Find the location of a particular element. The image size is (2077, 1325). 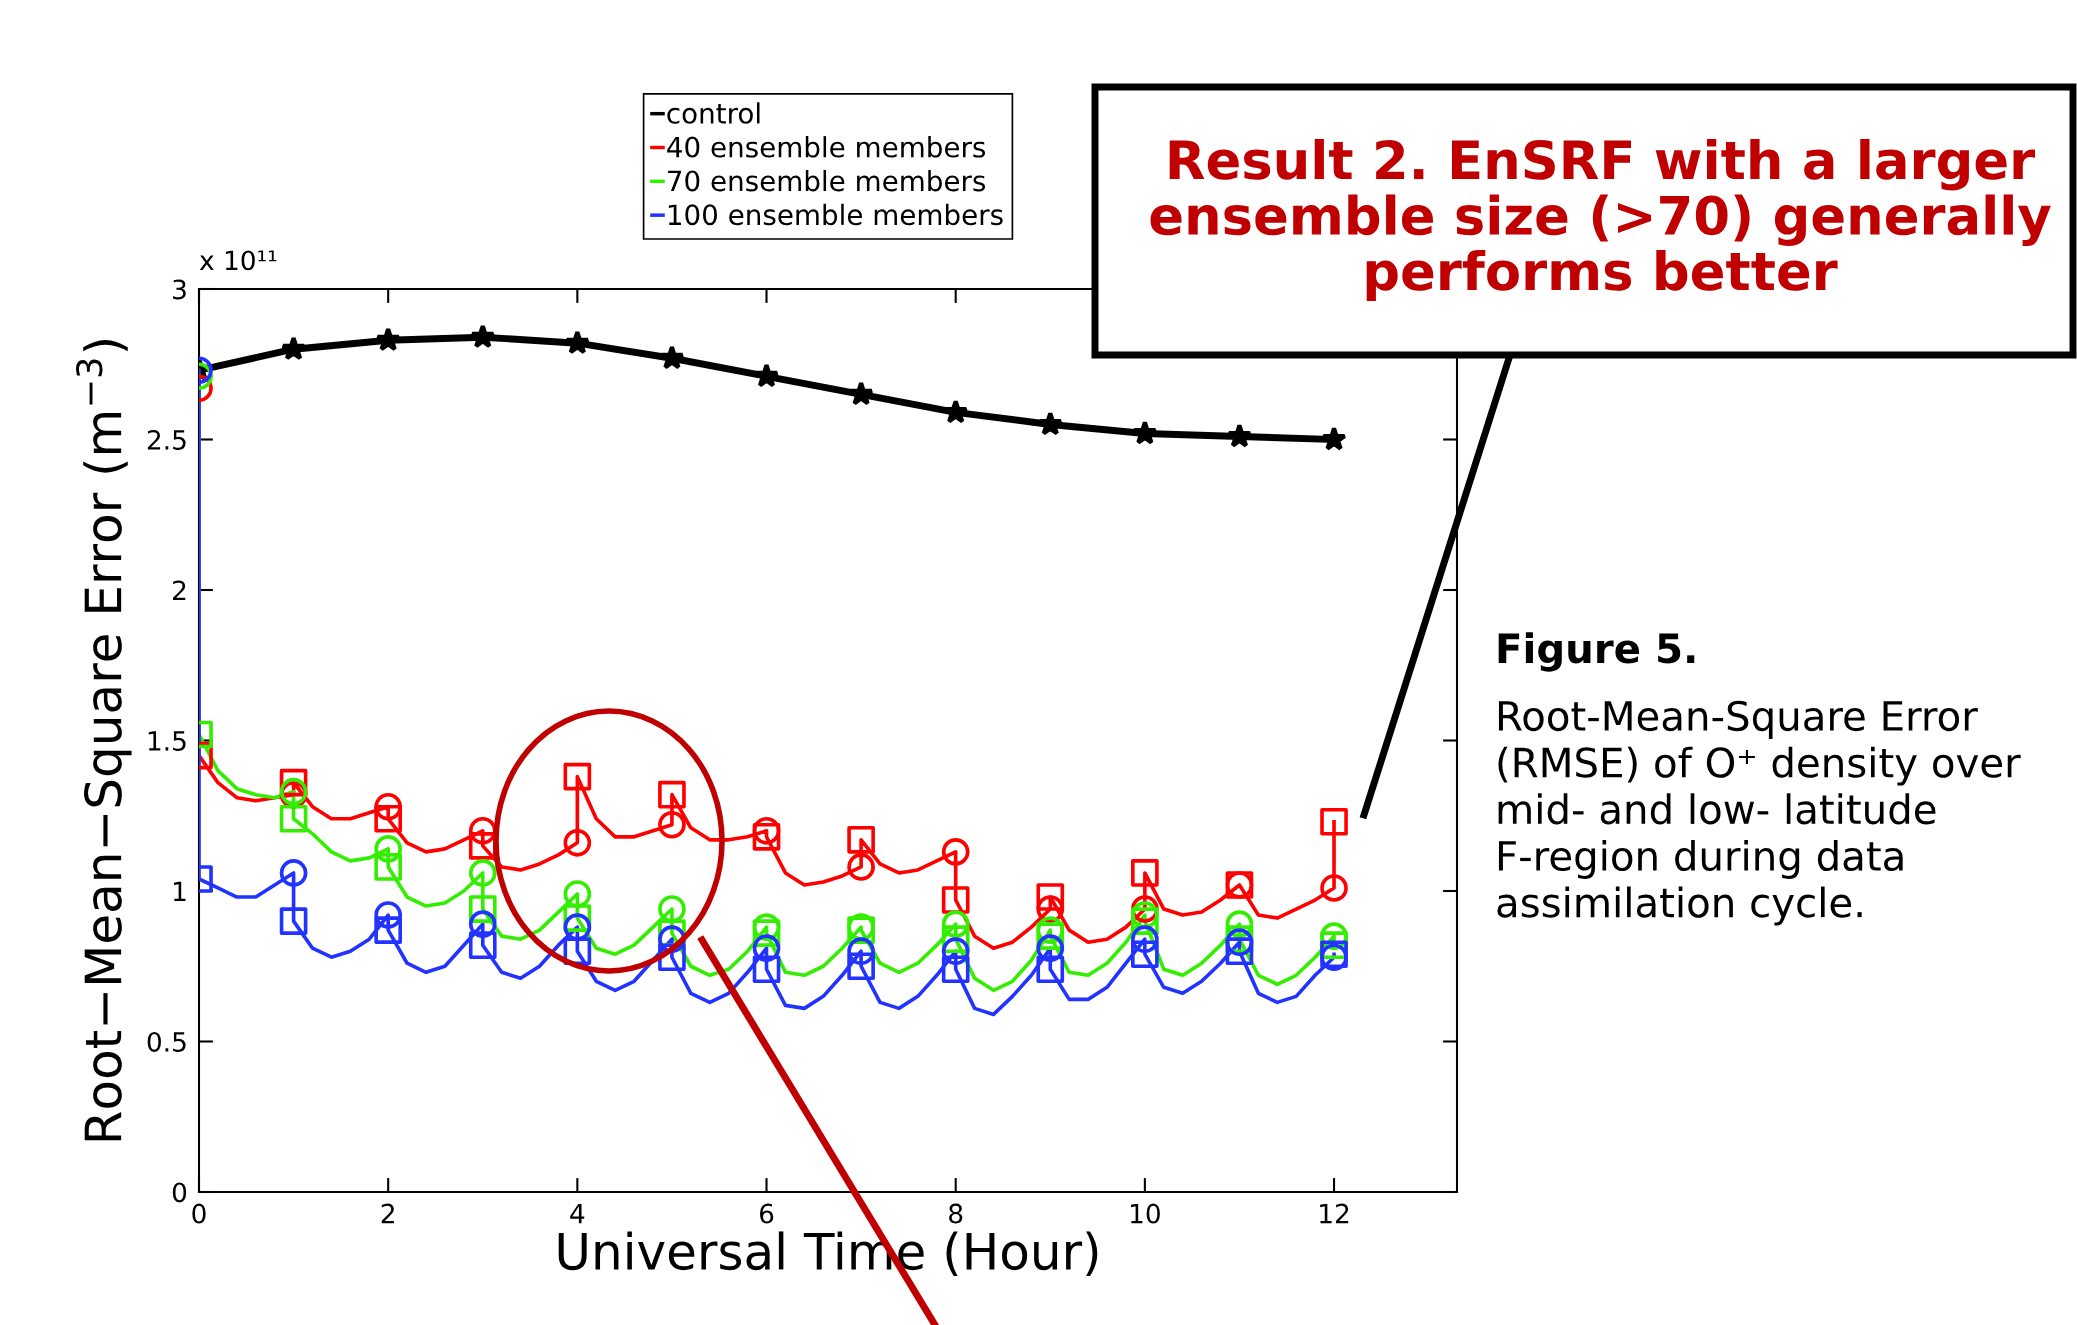

legend-label: 100 ensemble members is located at coordinates (835, 214).